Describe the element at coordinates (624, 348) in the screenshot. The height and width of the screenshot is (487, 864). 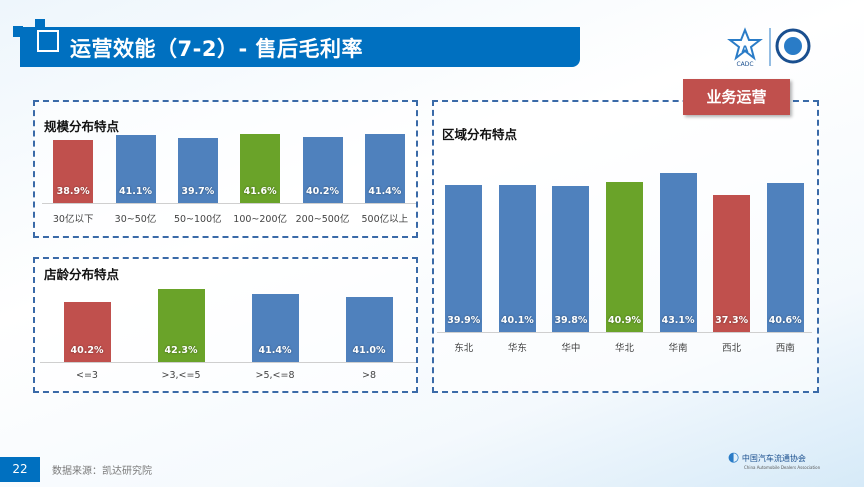
I see `x-tick-label: 华北` at that location.